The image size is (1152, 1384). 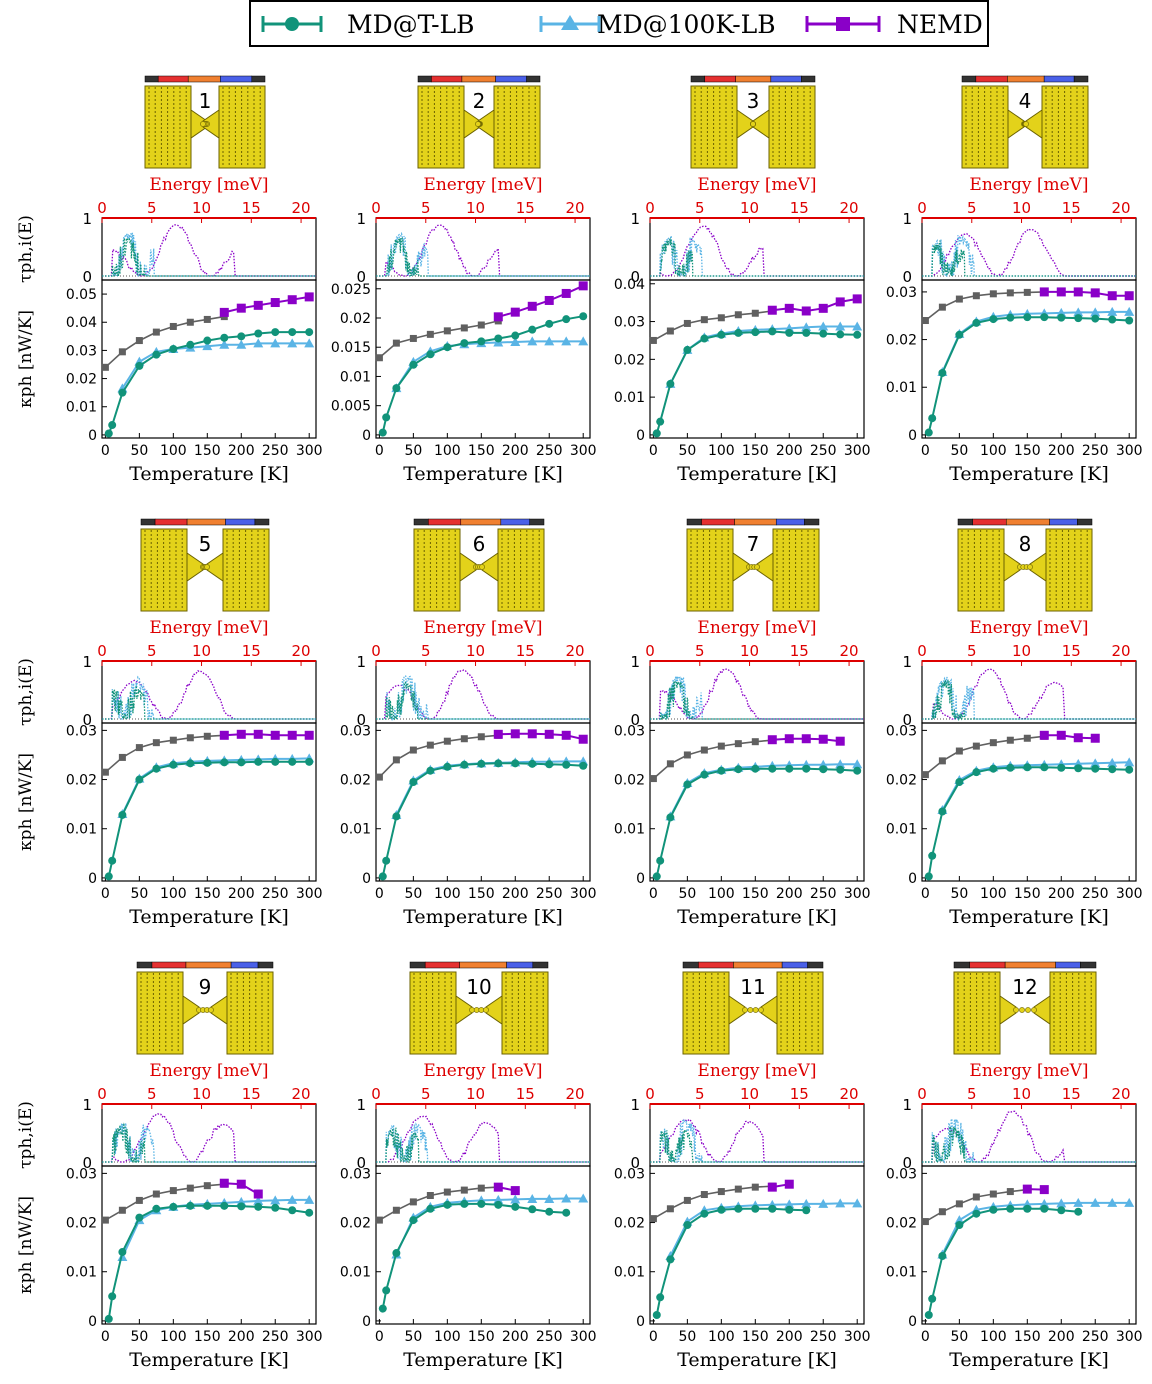 What do you see at coordinates (438, 339) in the screenshot?
I see `series-ref` at bounding box center [438, 339].